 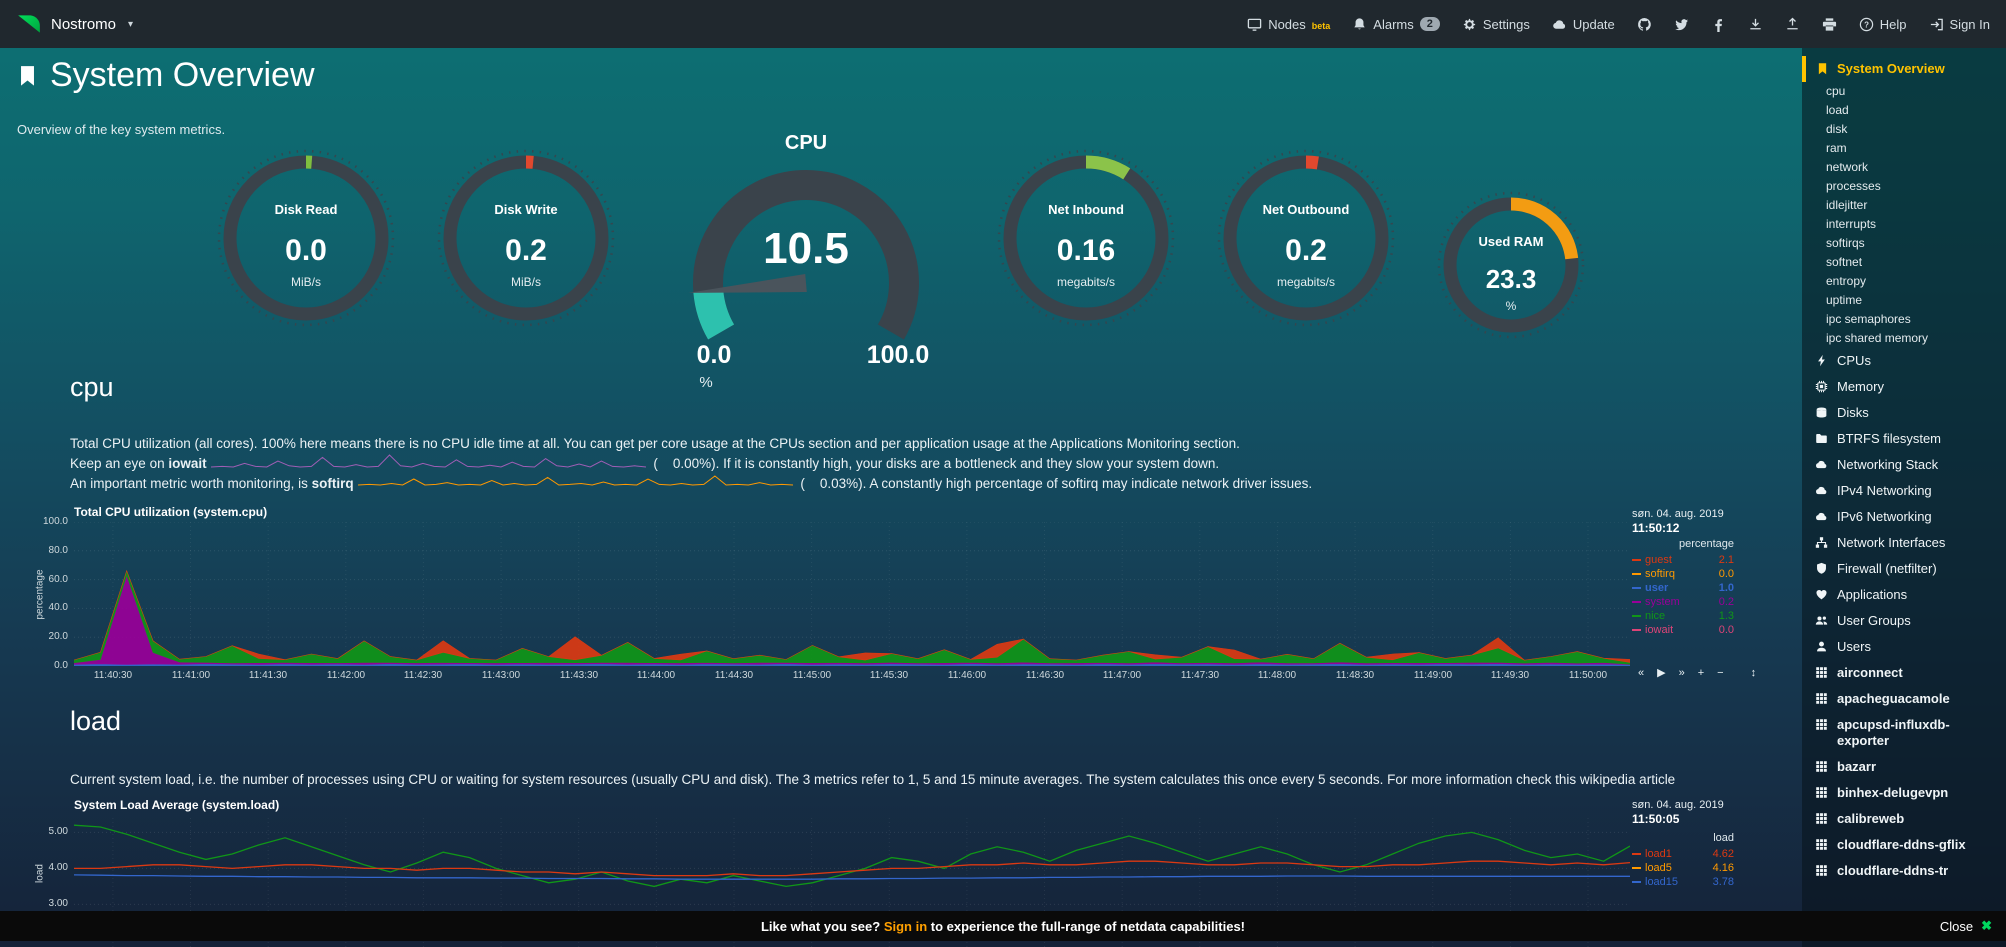 What do you see at coordinates (1681, 24) in the screenshot?
I see `nav-twitter` at bounding box center [1681, 24].